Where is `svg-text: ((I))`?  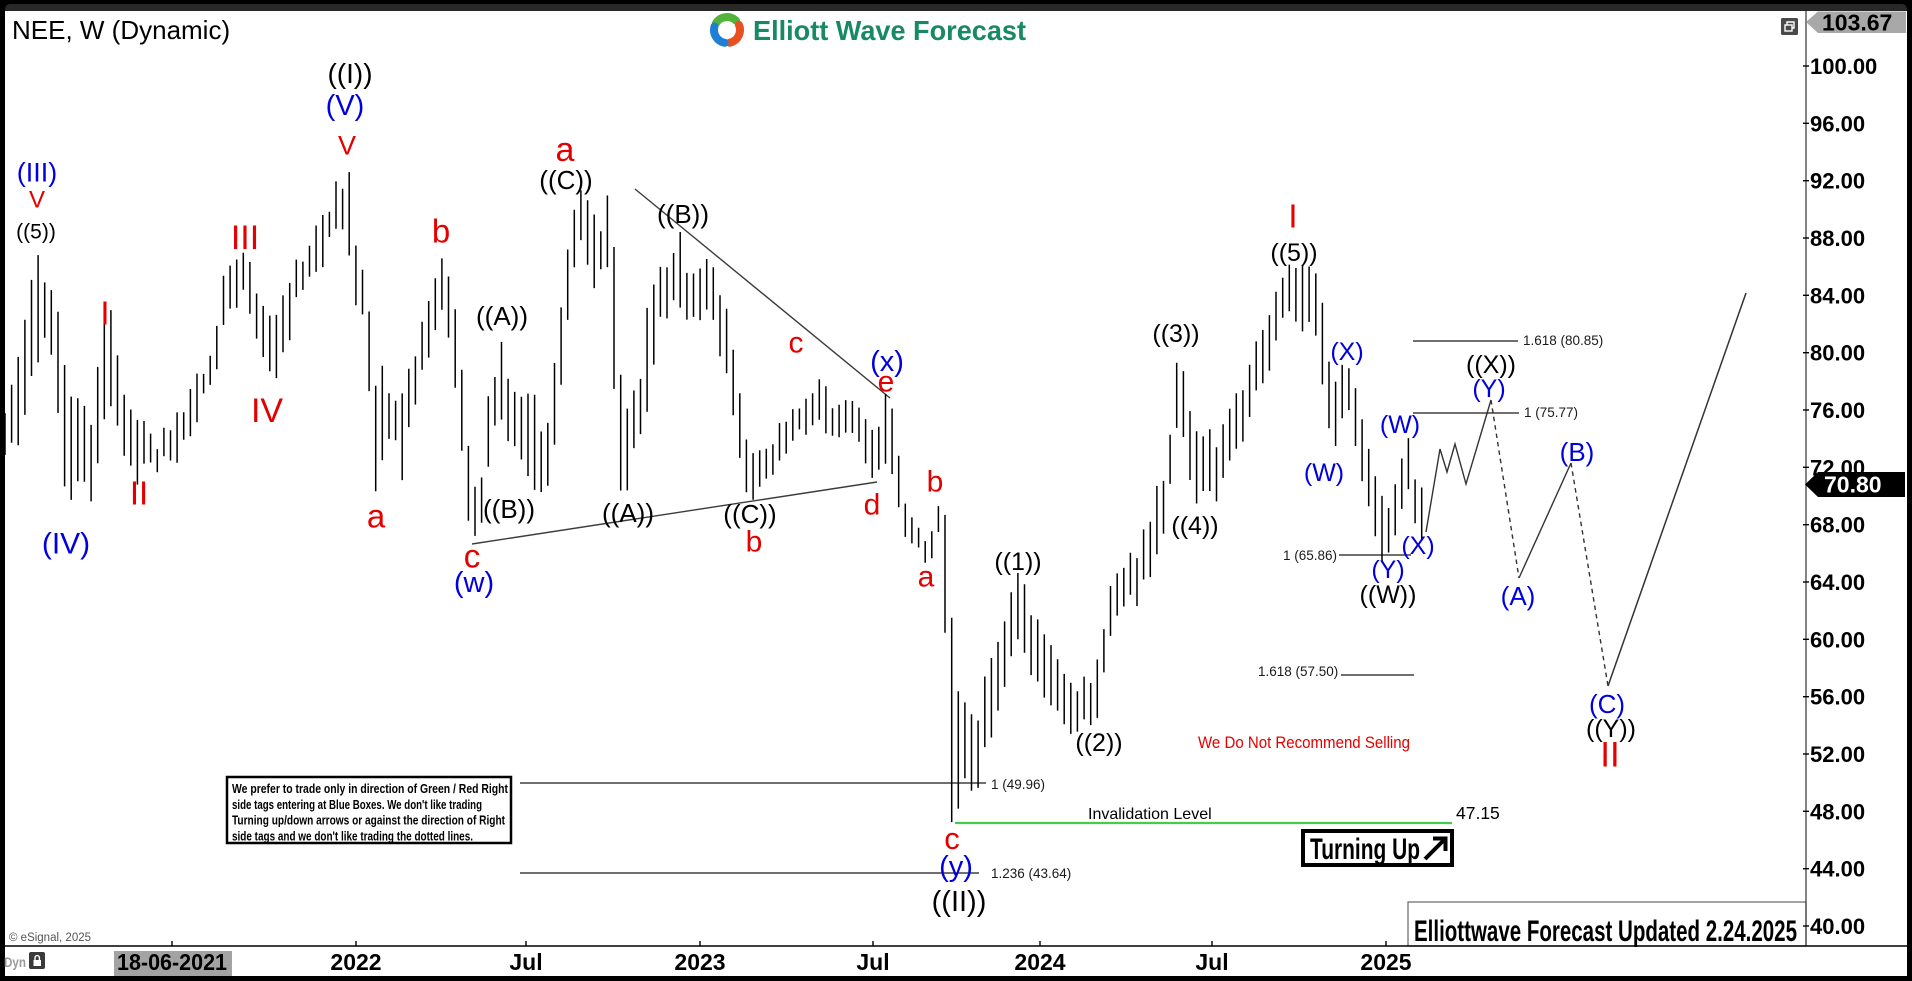 svg-text: ((I)) is located at coordinates (349, 73).